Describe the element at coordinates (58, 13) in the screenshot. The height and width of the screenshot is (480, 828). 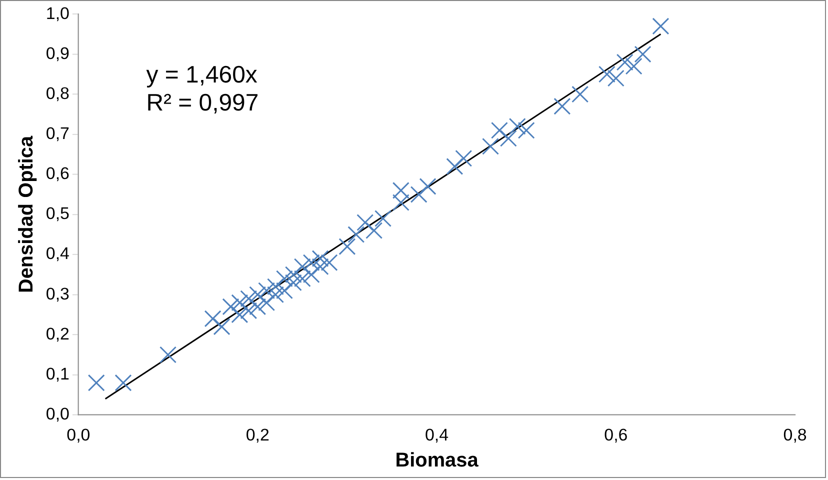
I see `y-tick-label: 1,0` at that location.